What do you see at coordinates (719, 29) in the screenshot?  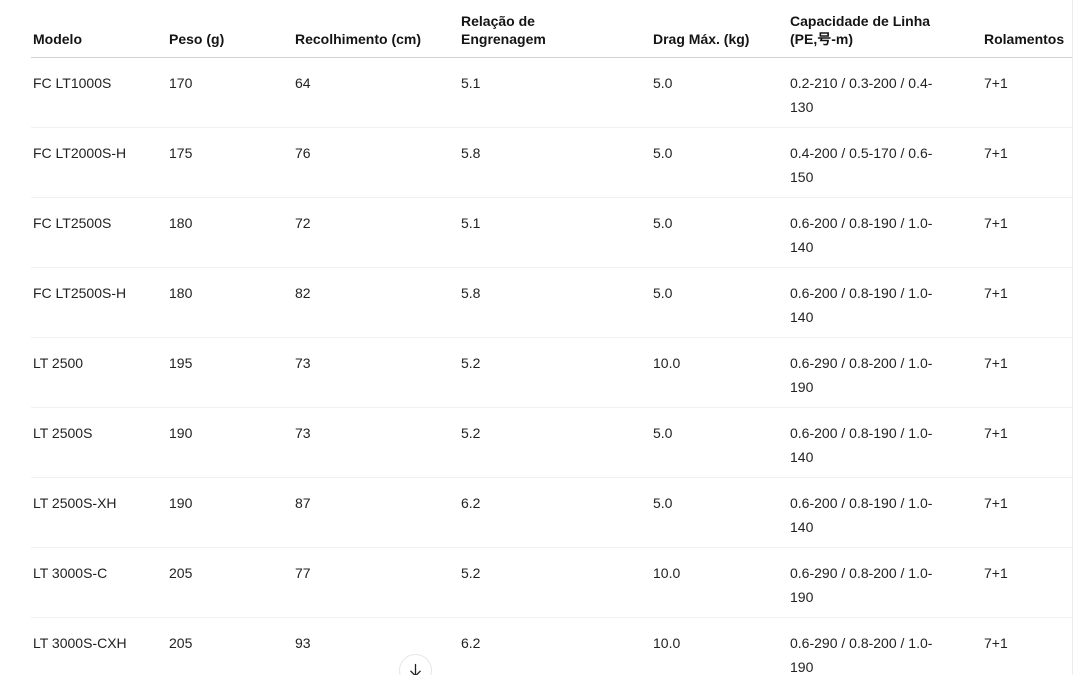 I see `column-header-drag: Drag Máx. (kg)` at bounding box center [719, 29].